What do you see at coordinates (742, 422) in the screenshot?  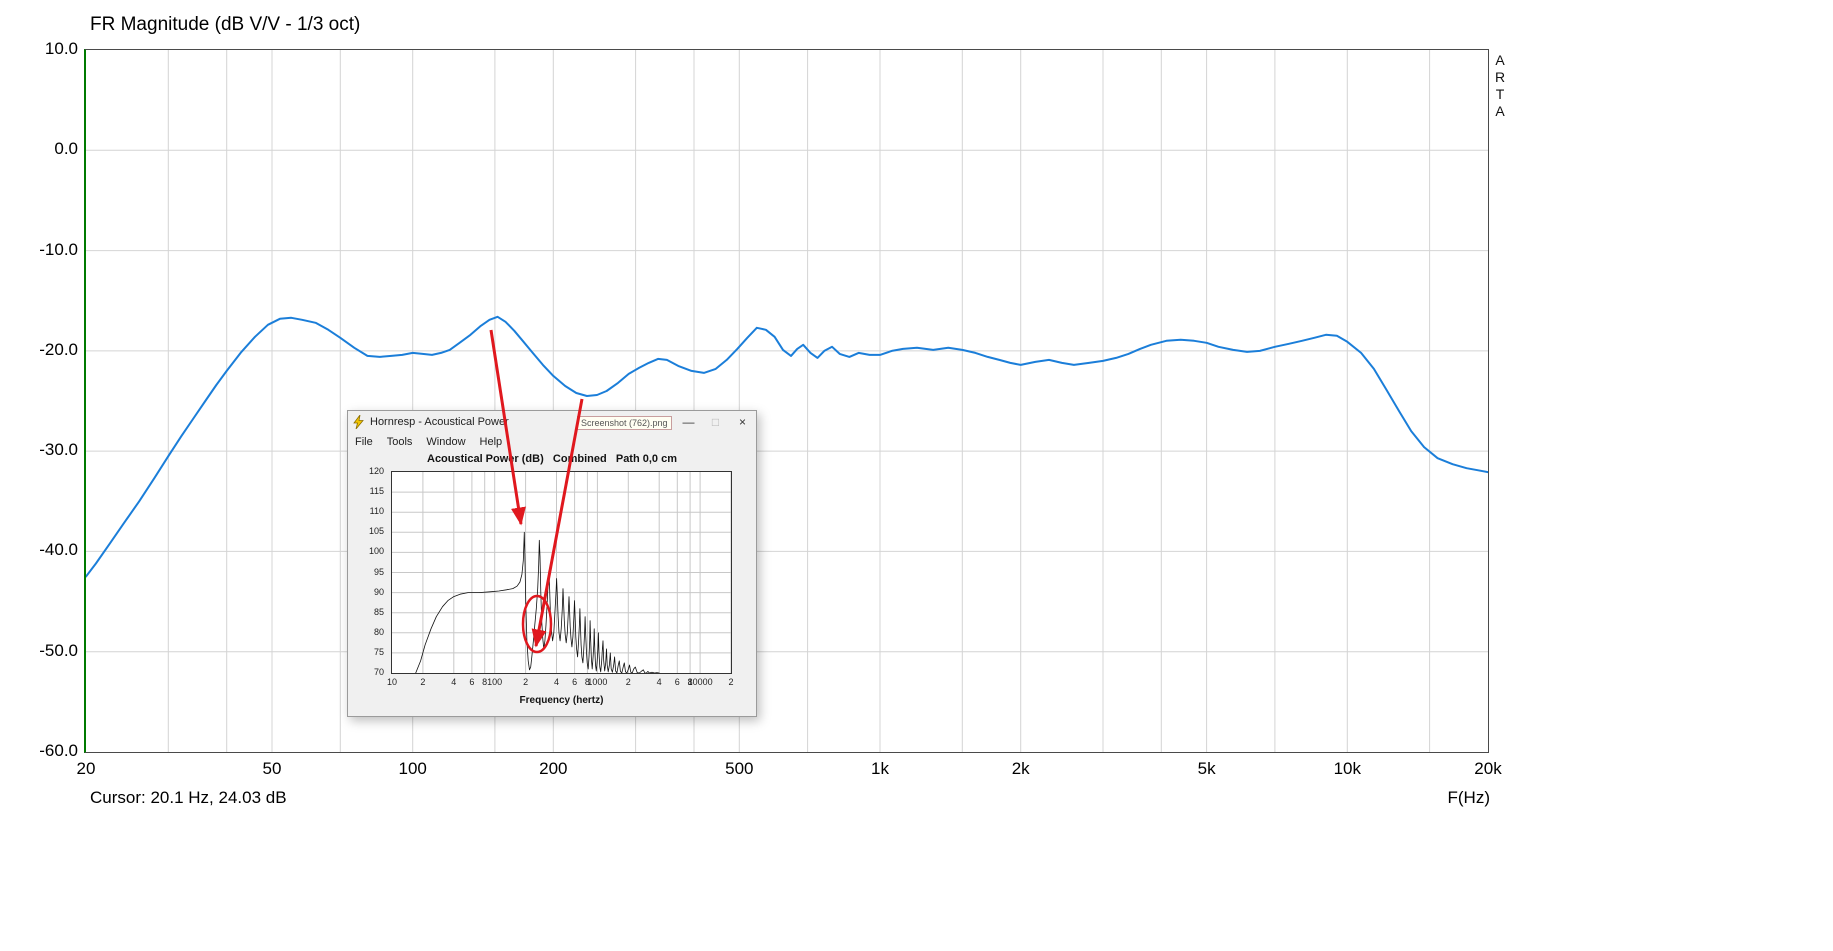 I see `close-button: ×` at bounding box center [742, 422].